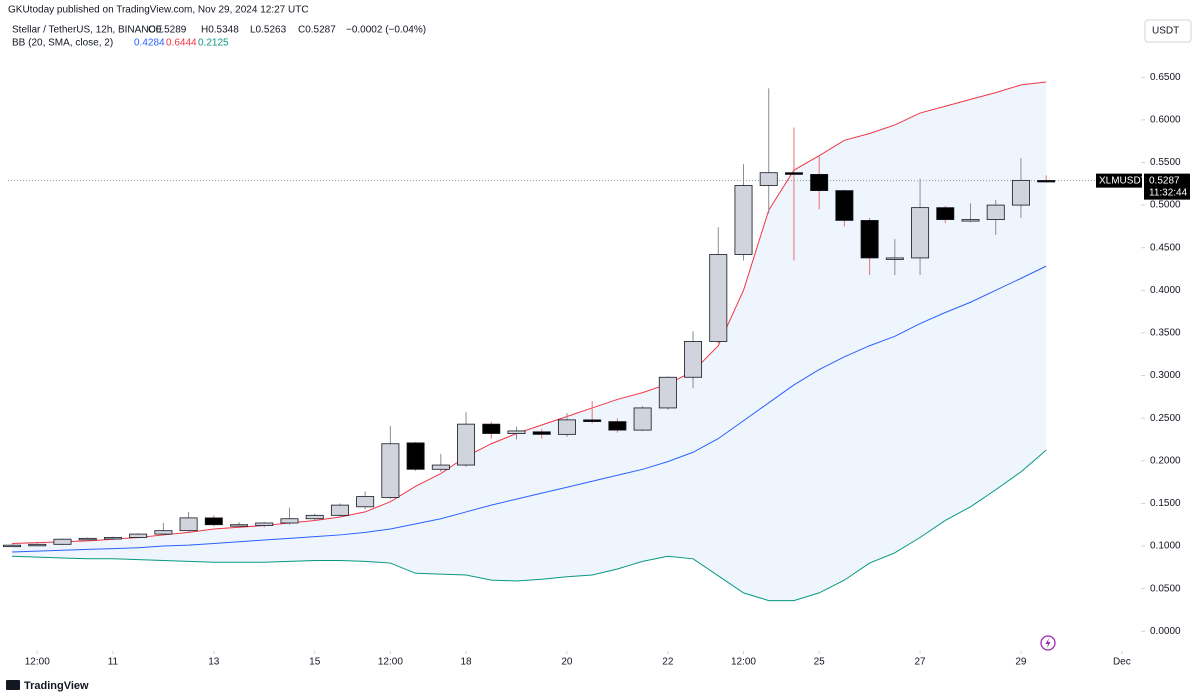  Describe the element at coordinates (1165, 333) in the screenshot. I see `y-tick-label: 0.3500` at that location.